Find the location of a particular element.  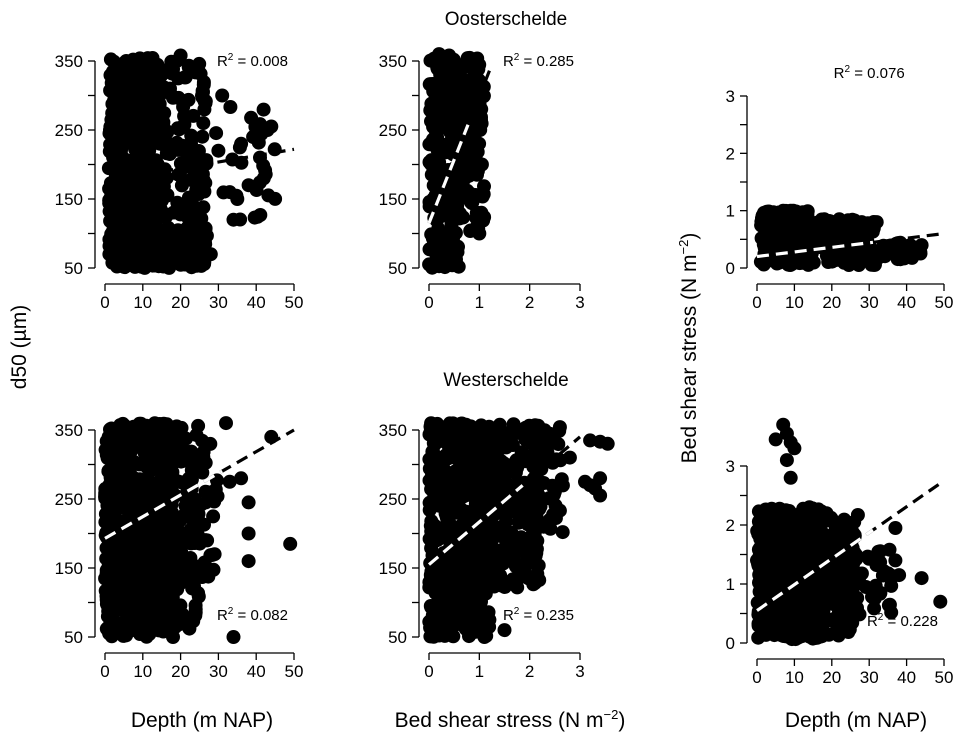

x-tick-label: 50 is located at coordinates (294, 671).